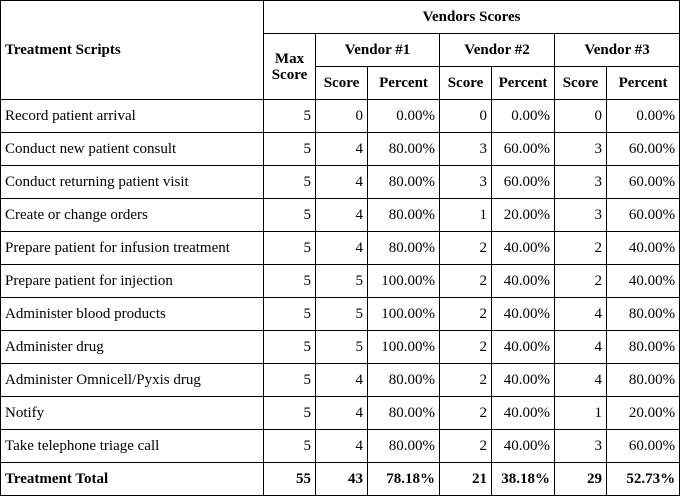 The width and height of the screenshot is (680, 496). Describe the element at coordinates (580, 116) in the screenshot. I see `vendor-3-score-cell: 0` at that location.